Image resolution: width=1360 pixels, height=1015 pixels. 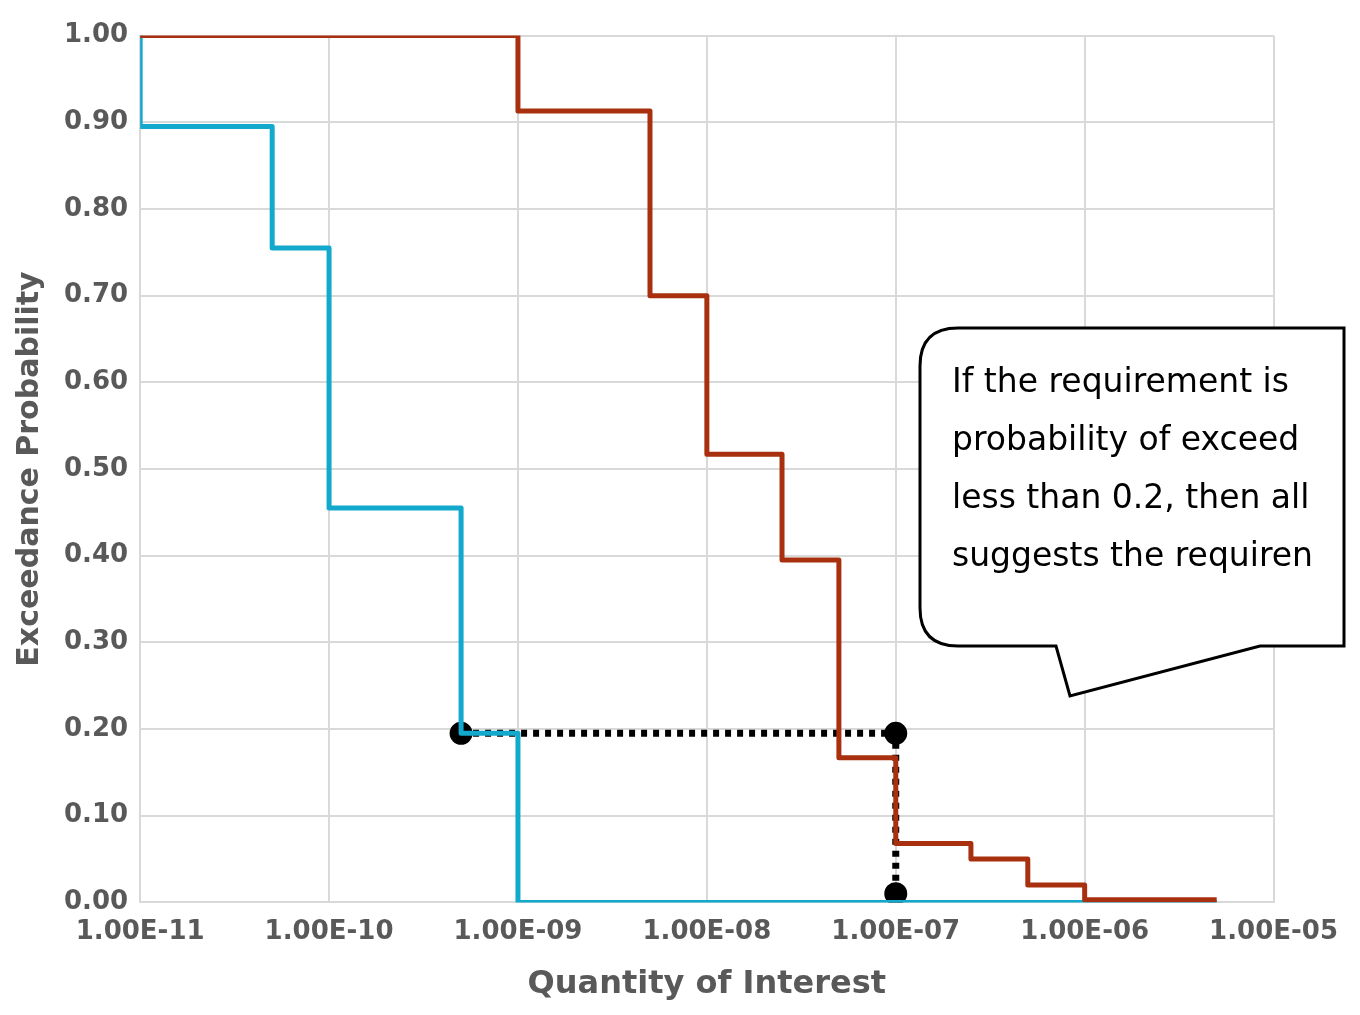 I want to click on y-tick-label: 0.40, so click(x=96, y=553).